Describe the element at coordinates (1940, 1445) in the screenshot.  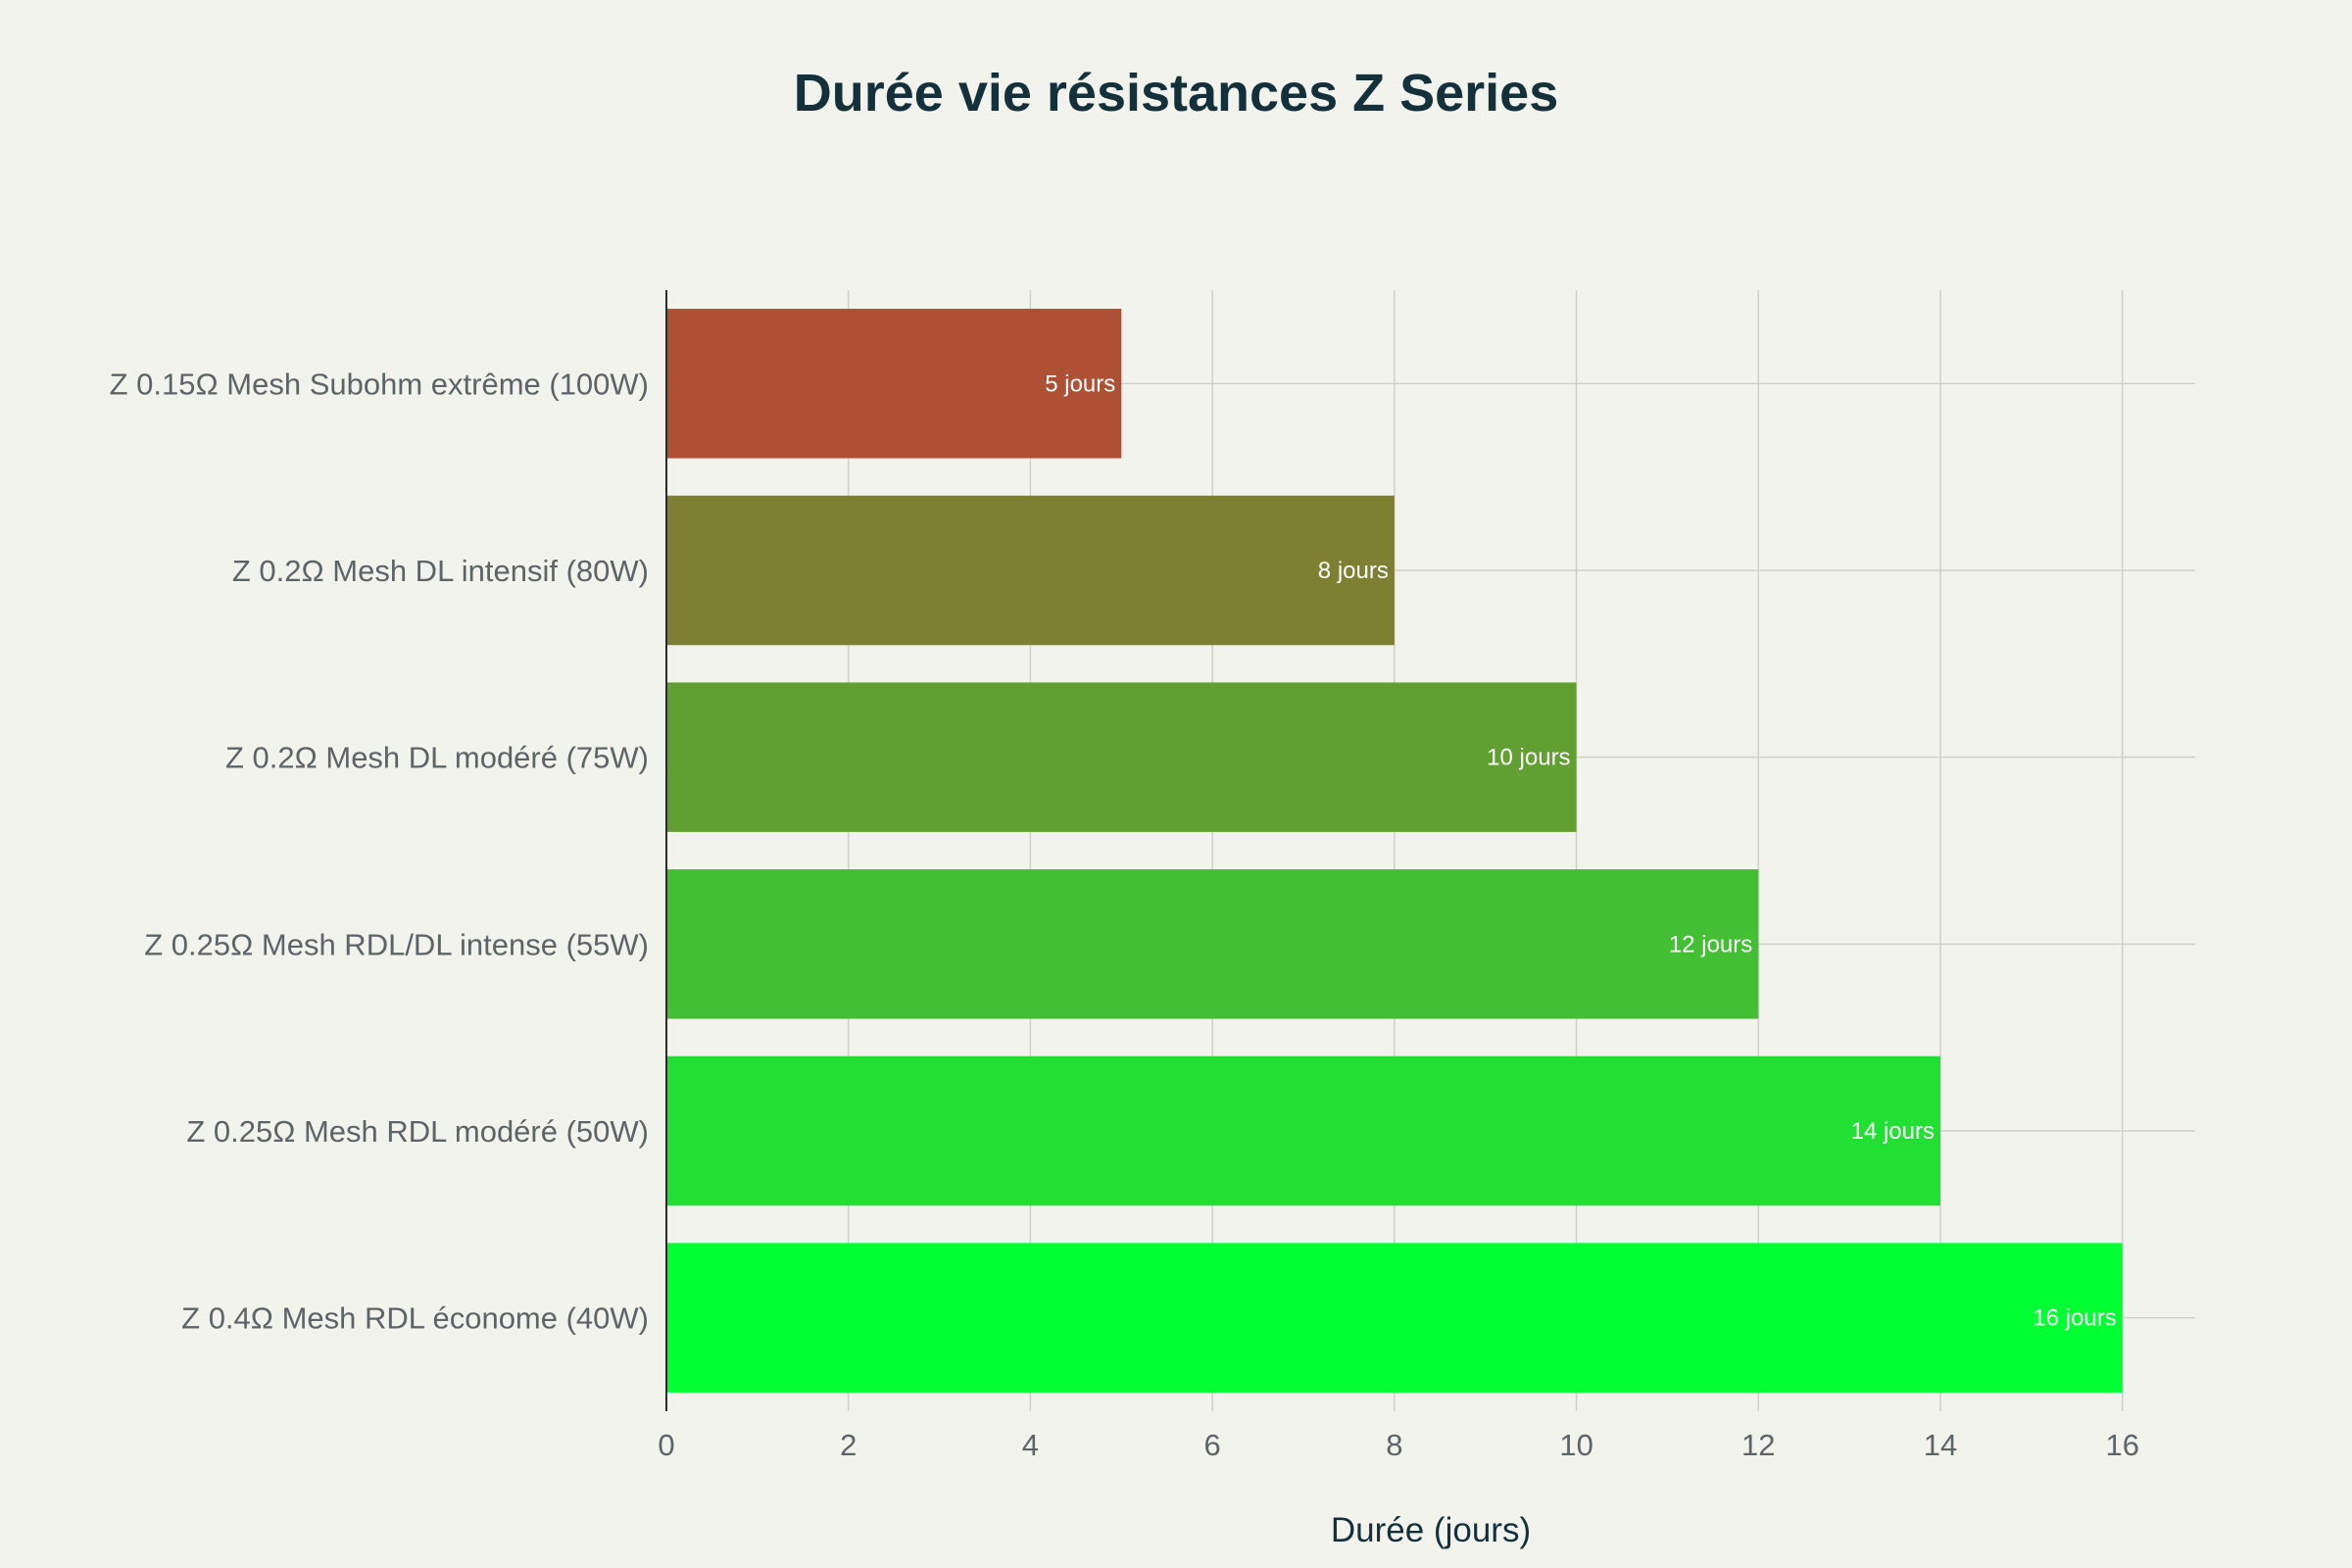
I see `x-tick-label: 14` at that location.